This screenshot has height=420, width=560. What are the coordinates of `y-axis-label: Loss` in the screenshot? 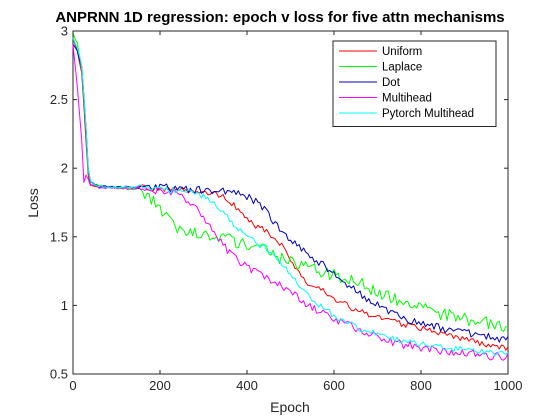 It's located at (33, 203).